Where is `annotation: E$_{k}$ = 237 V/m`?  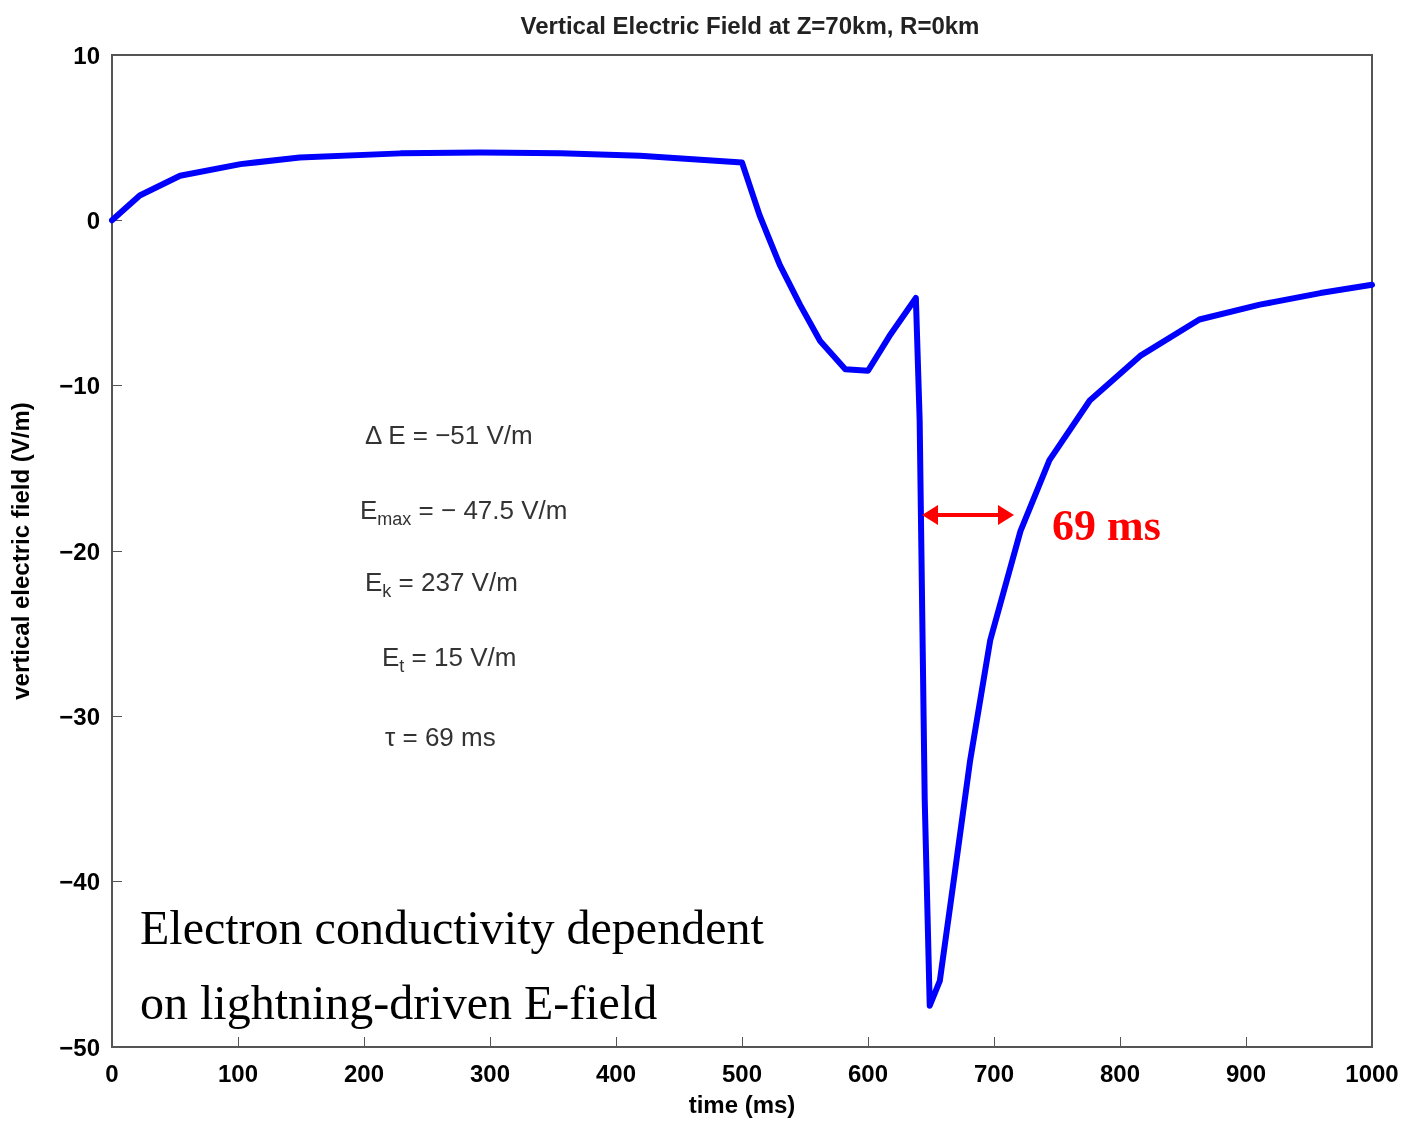
annotation: E$_{k}$ = 237 V/m is located at coordinates (441, 585).